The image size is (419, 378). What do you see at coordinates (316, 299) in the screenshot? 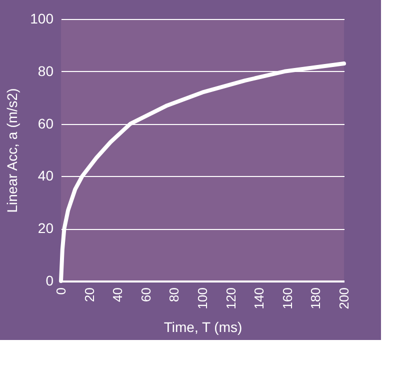
I see `x-tick-label: 180` at bounding box center [316, 299].